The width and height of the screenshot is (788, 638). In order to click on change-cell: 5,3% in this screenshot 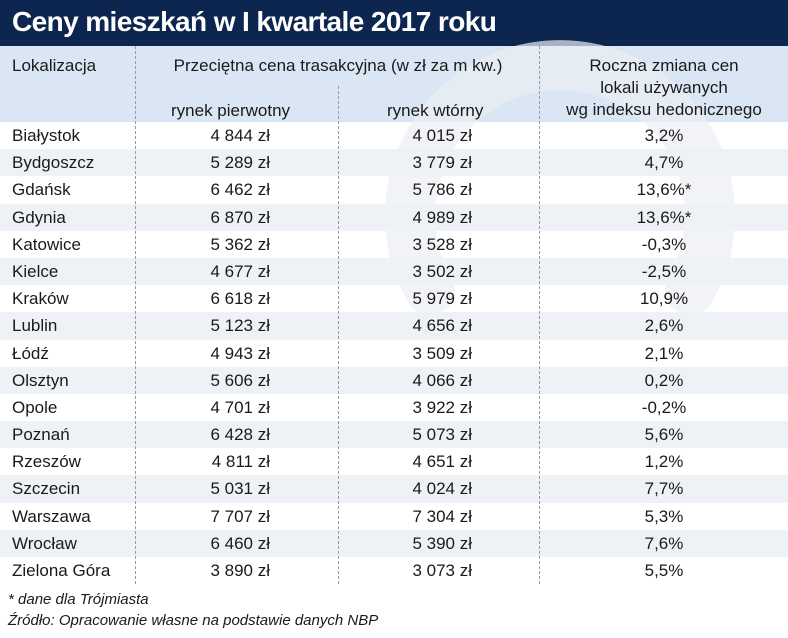, I will do `click(664, 516)`.